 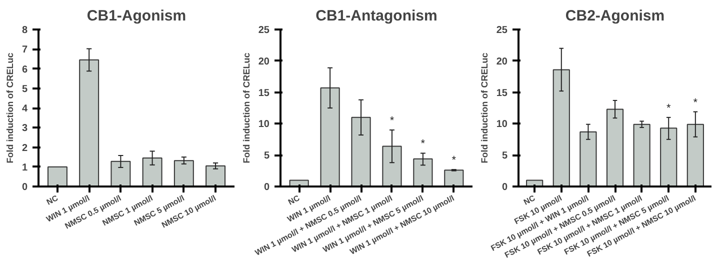 I want to click on y-tick-label: 1, so click(x=25, y=168).